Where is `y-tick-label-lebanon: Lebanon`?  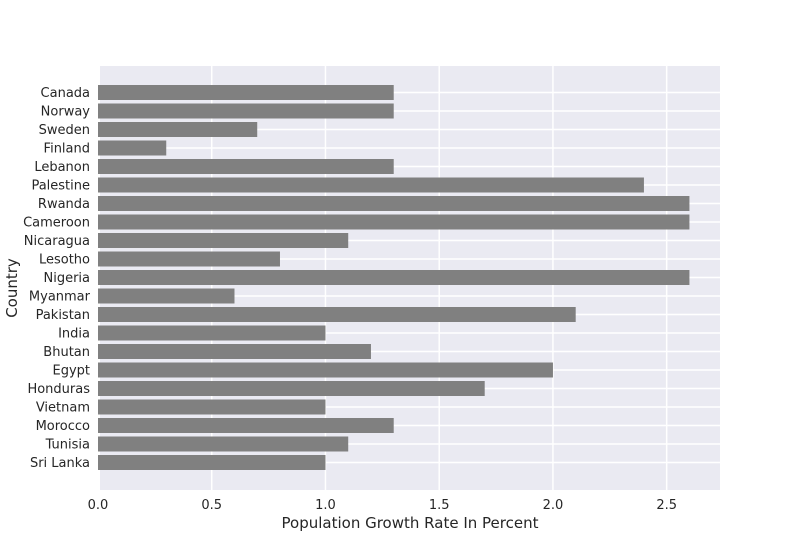 y-tick-label-lebanon: Lebanon is located at coordinates (62, 167).